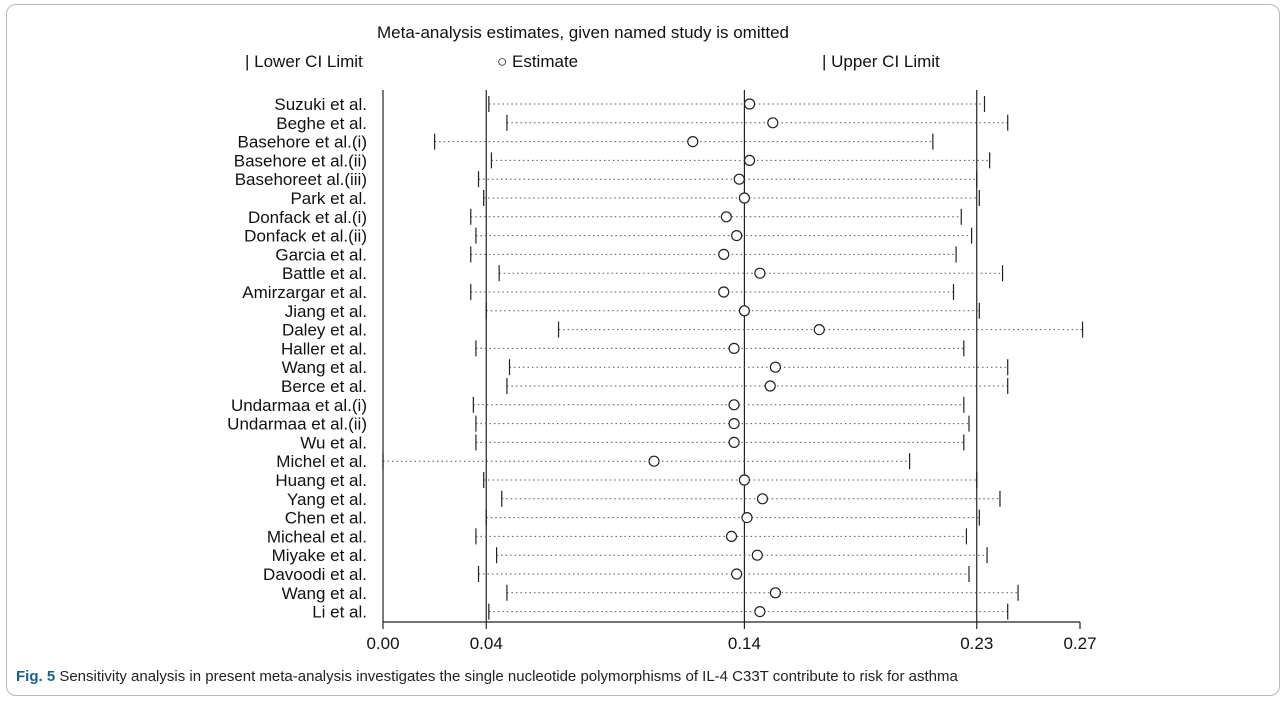 This screenshot has width=1284, height=701. Describe the element at coordinates (320, 104) in the screenshot. I see `study-label: Suzuki et al.` at that location.